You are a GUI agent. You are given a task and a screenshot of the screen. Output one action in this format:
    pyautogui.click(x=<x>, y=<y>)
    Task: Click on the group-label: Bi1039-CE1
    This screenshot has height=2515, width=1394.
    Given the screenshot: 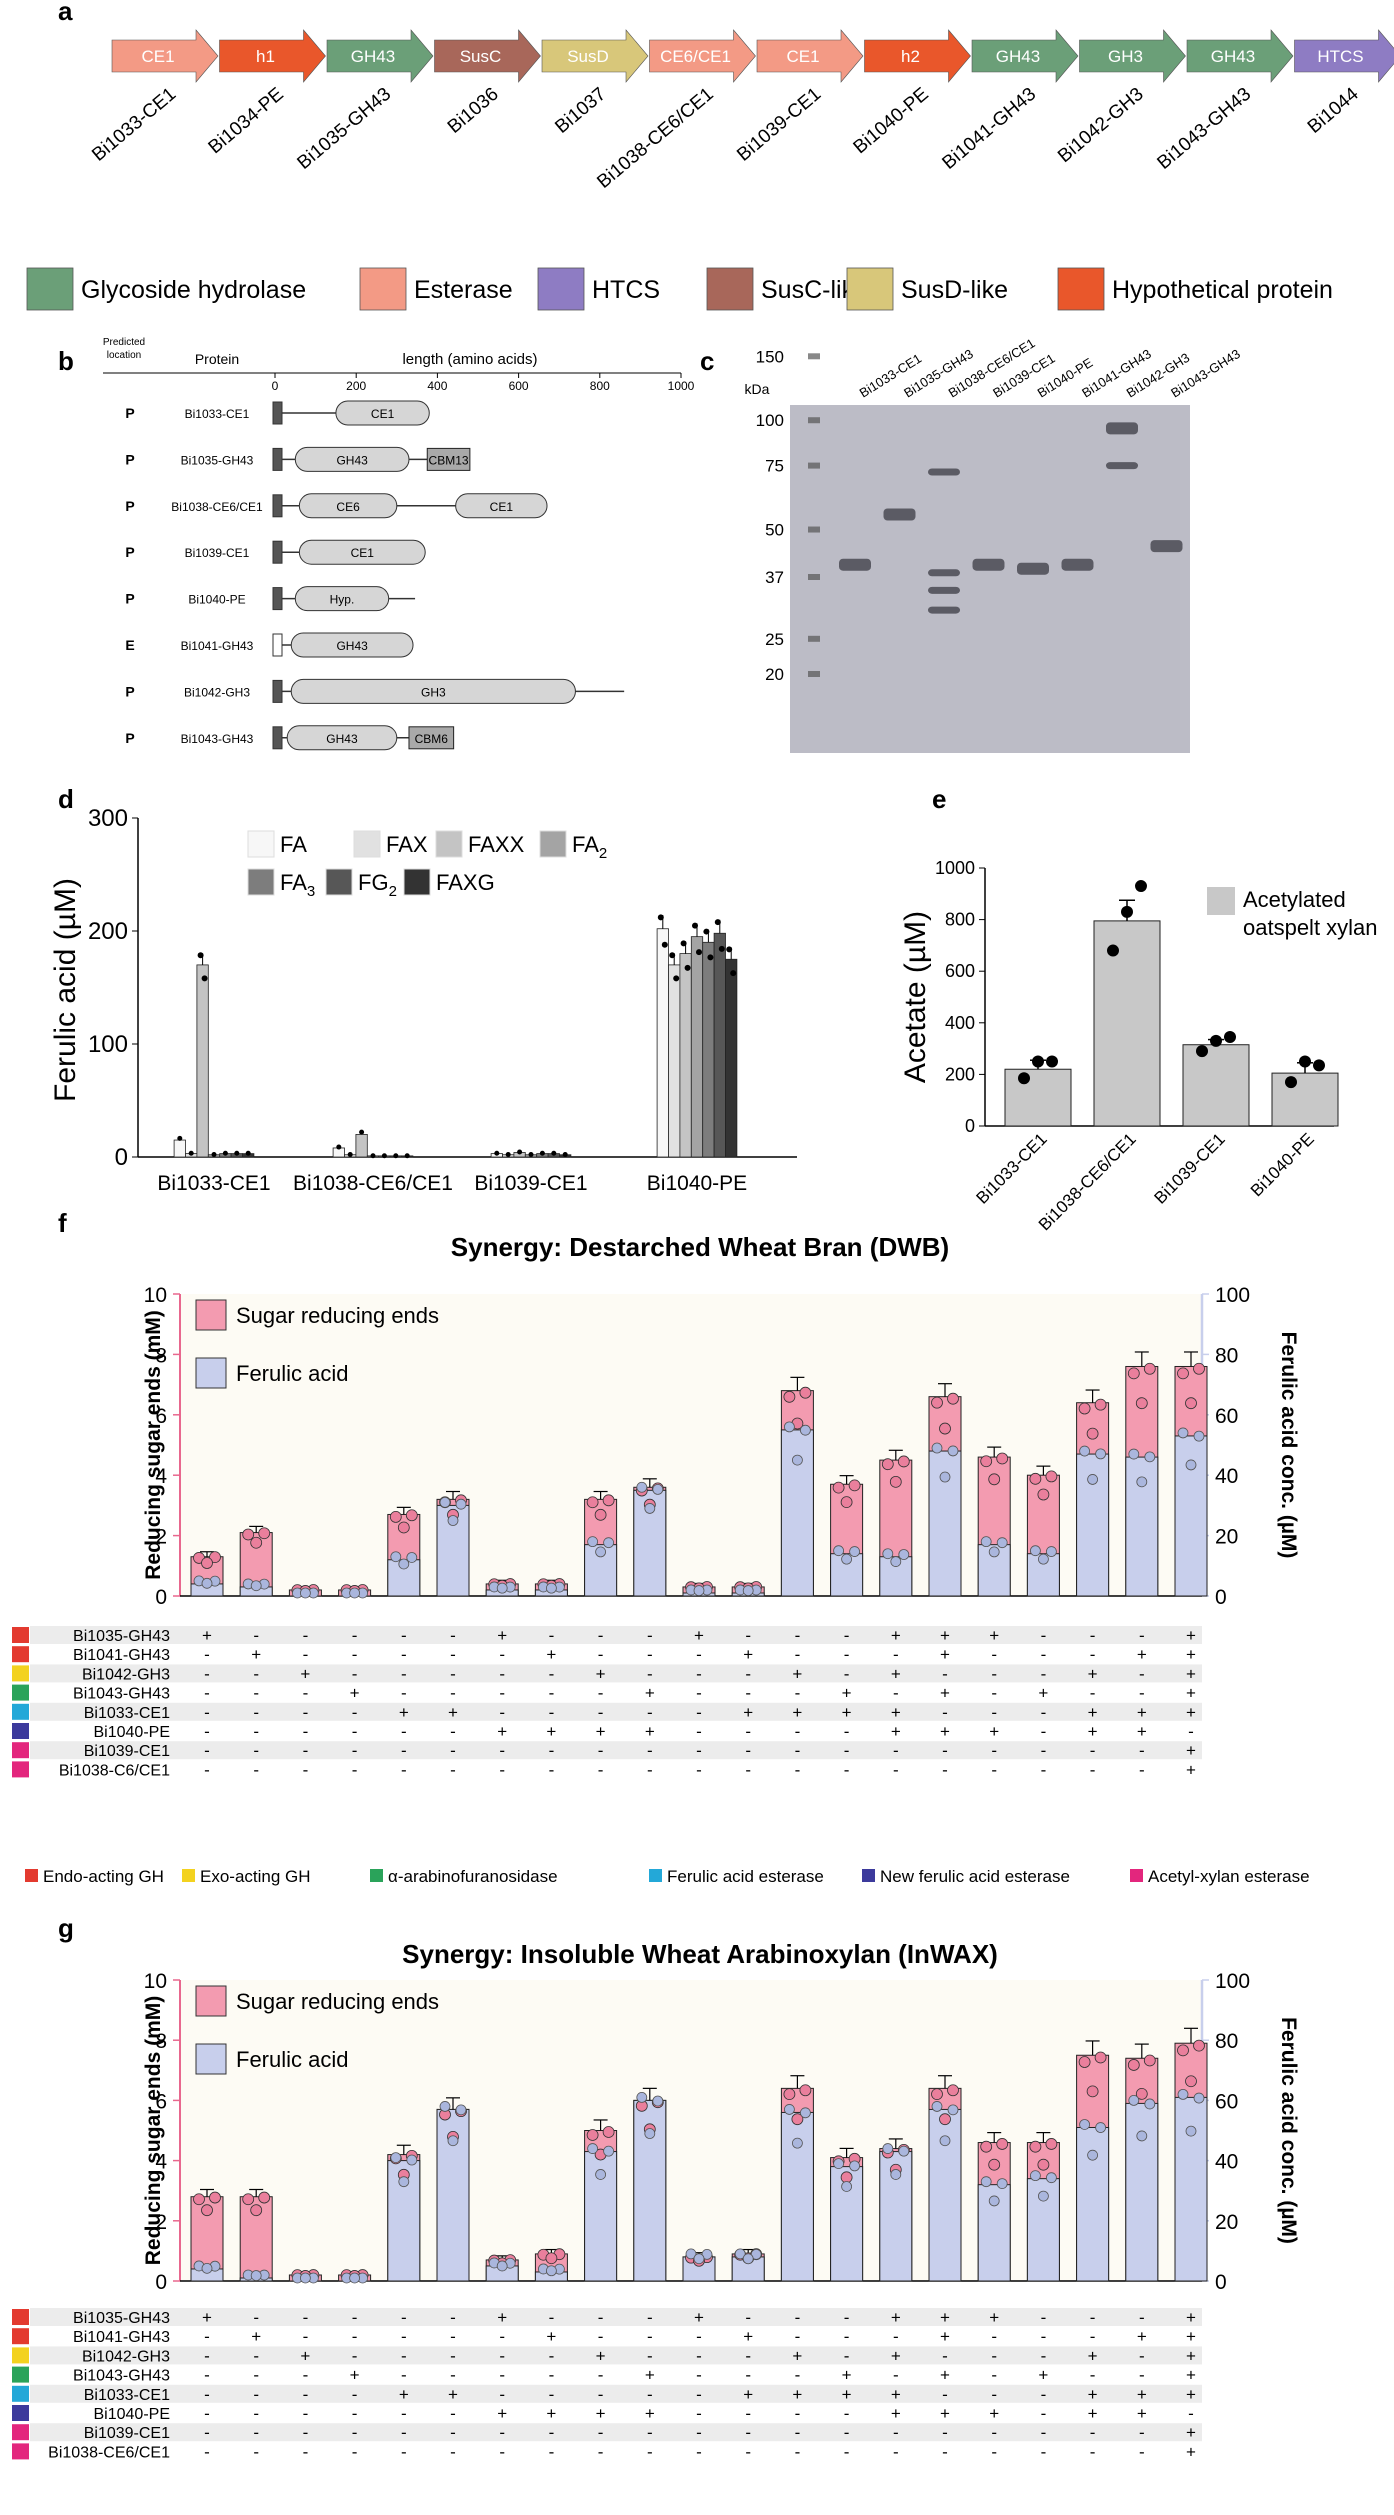 What is the action you would take?
    pyautogui.click(x=530, y=1183)
    